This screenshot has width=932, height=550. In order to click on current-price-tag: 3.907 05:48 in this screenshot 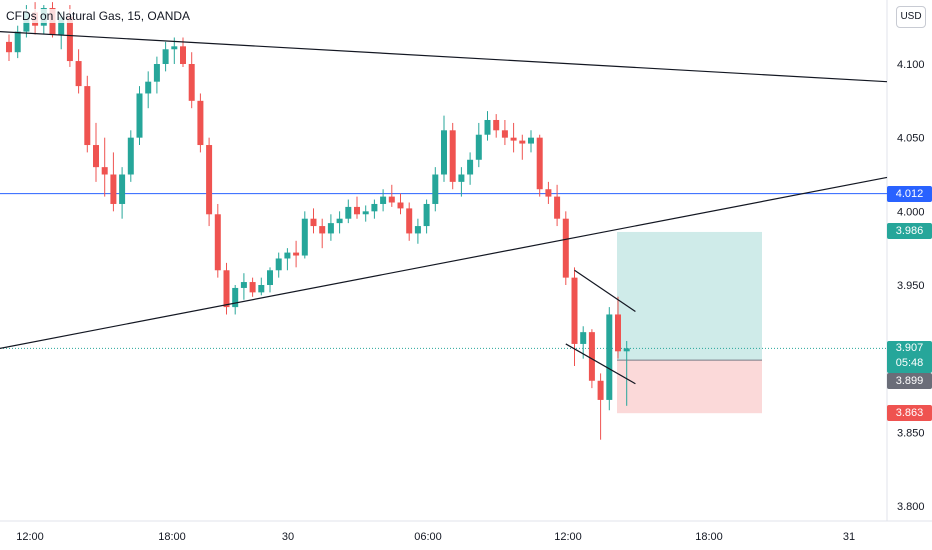, I will do `click(909, 357)`.